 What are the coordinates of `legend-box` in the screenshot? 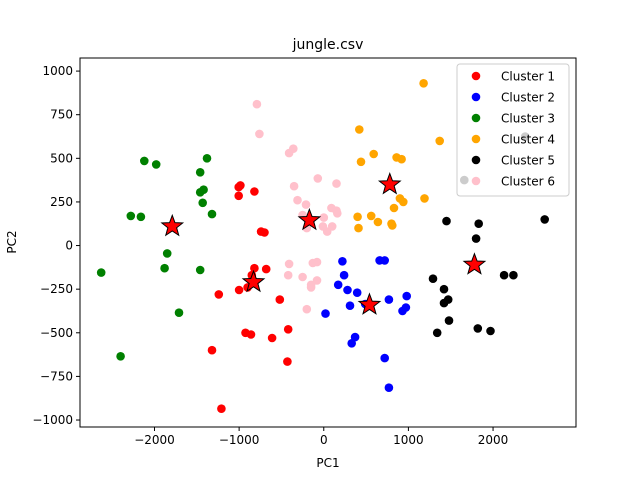 It's located at (513, 130).